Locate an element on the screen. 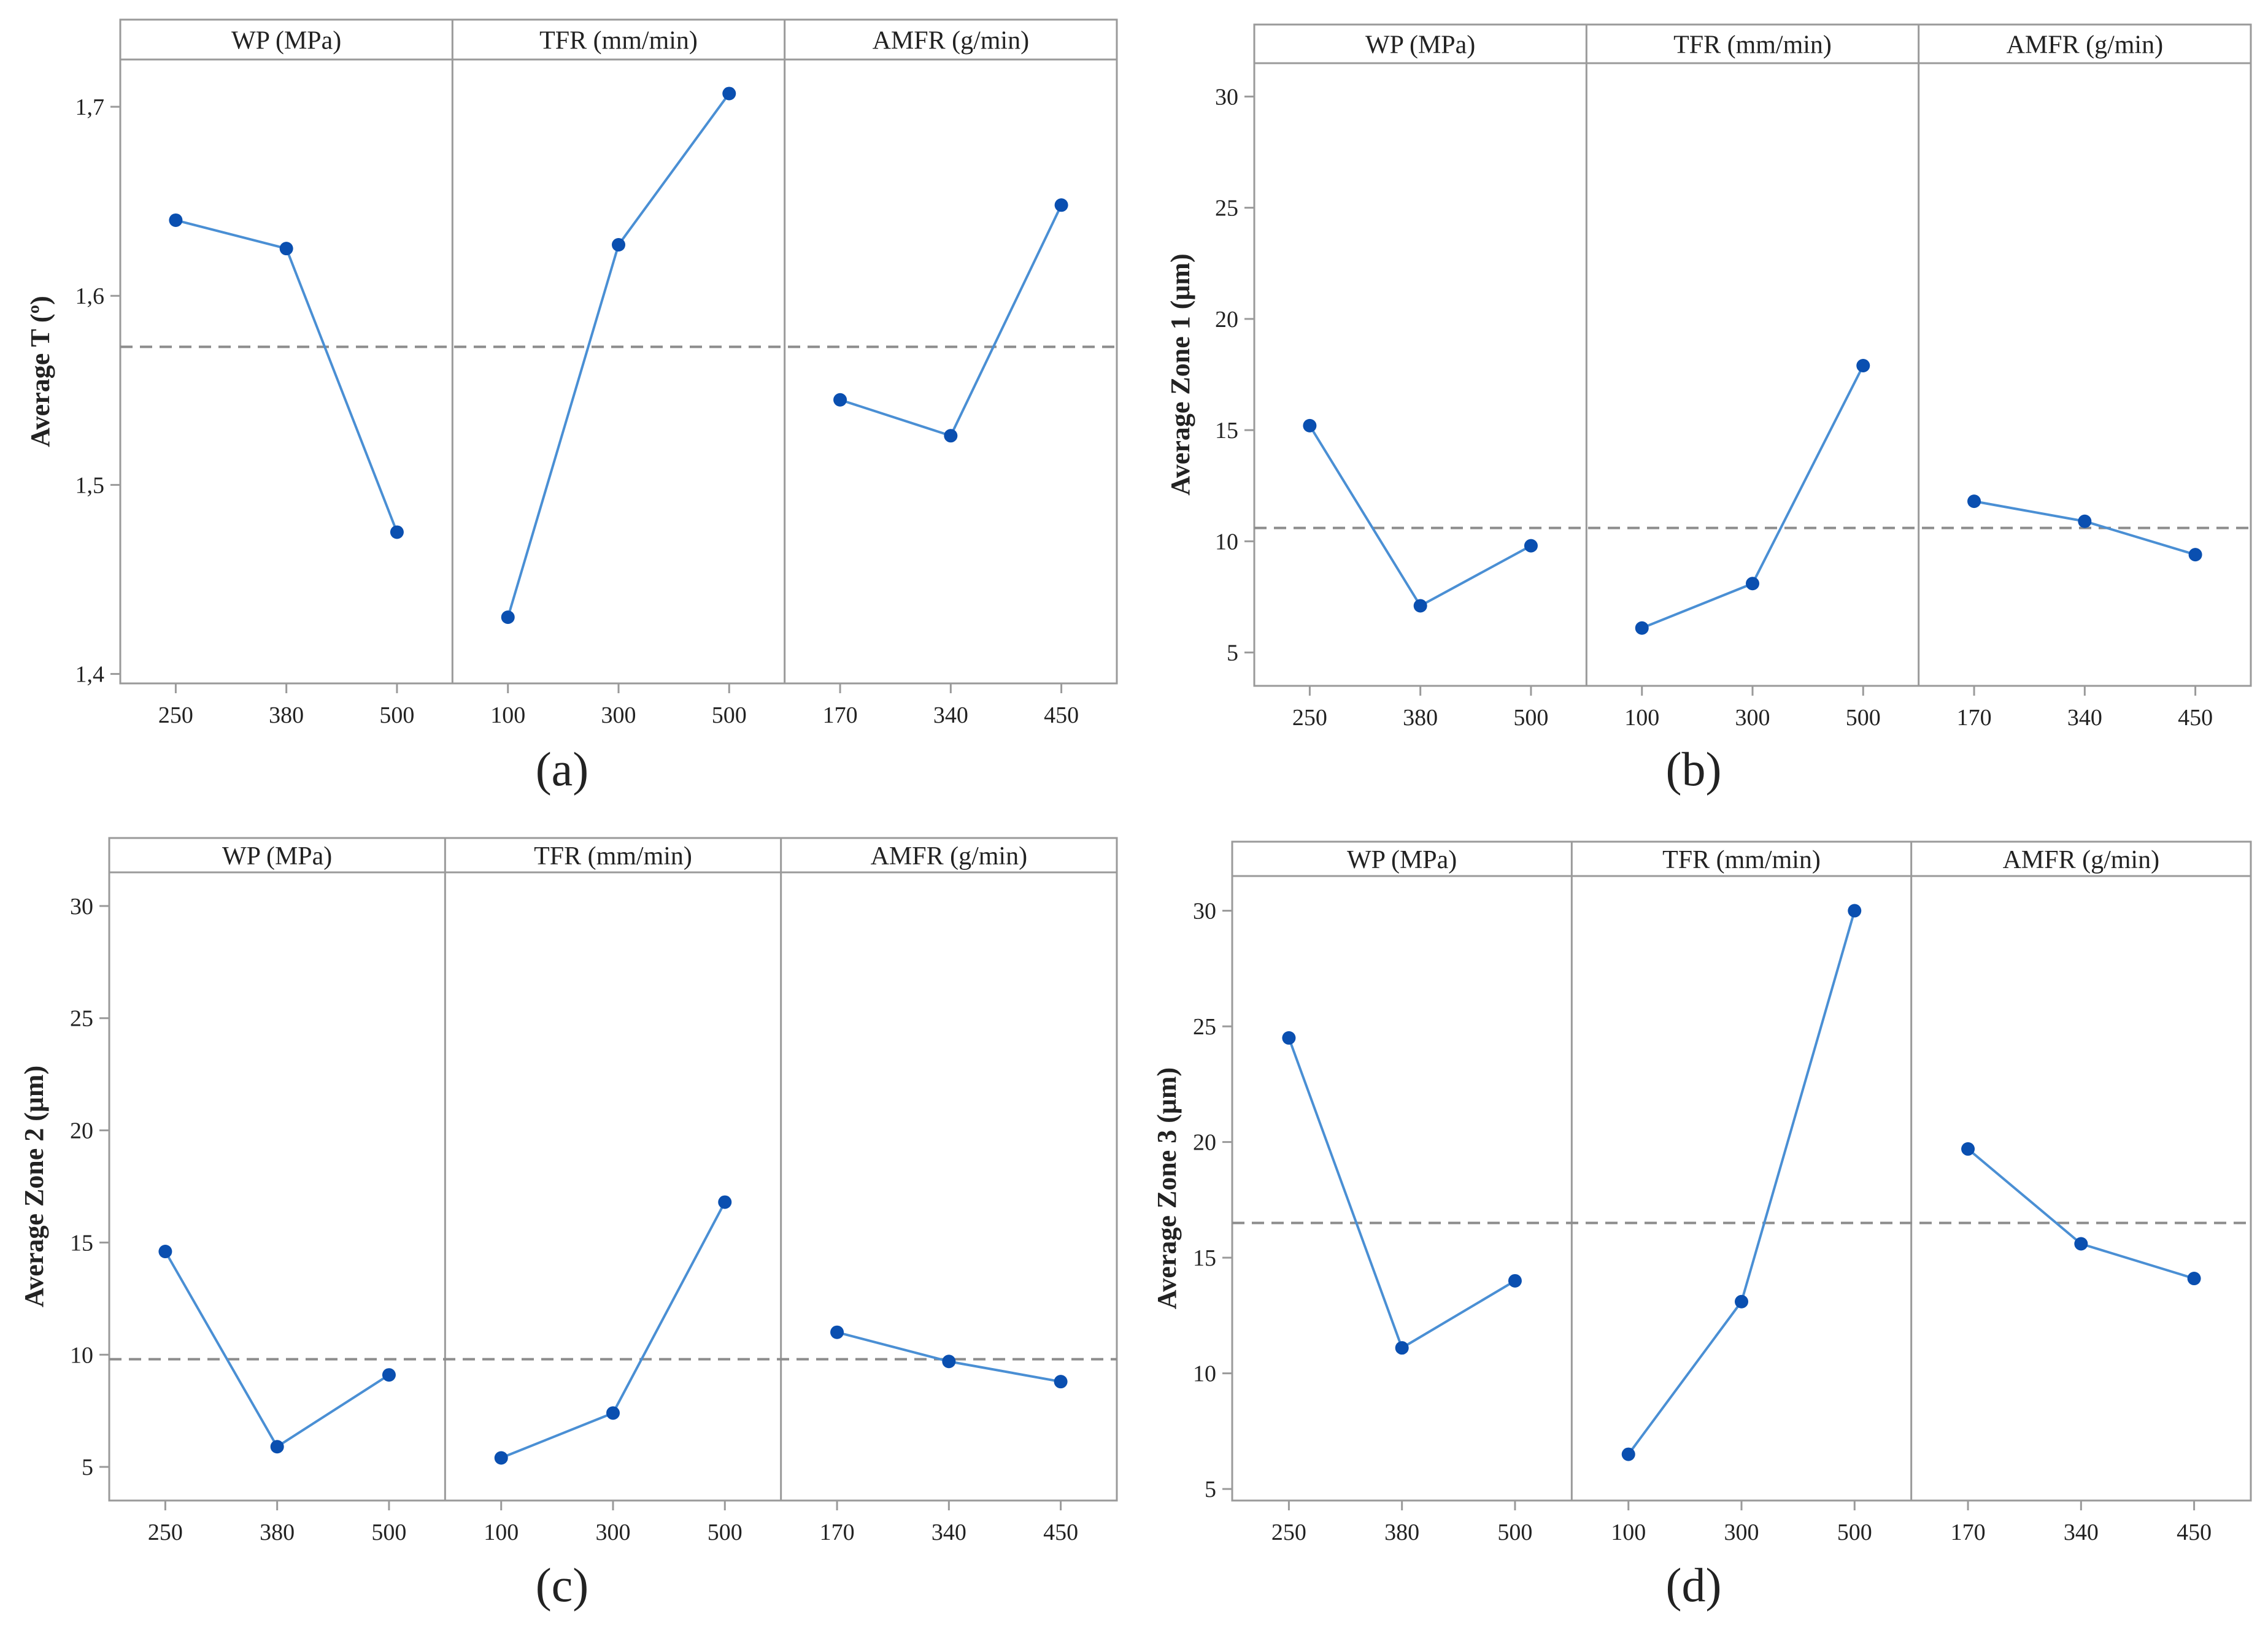  panel-label: (c) is located at coordinates (562, 1585).